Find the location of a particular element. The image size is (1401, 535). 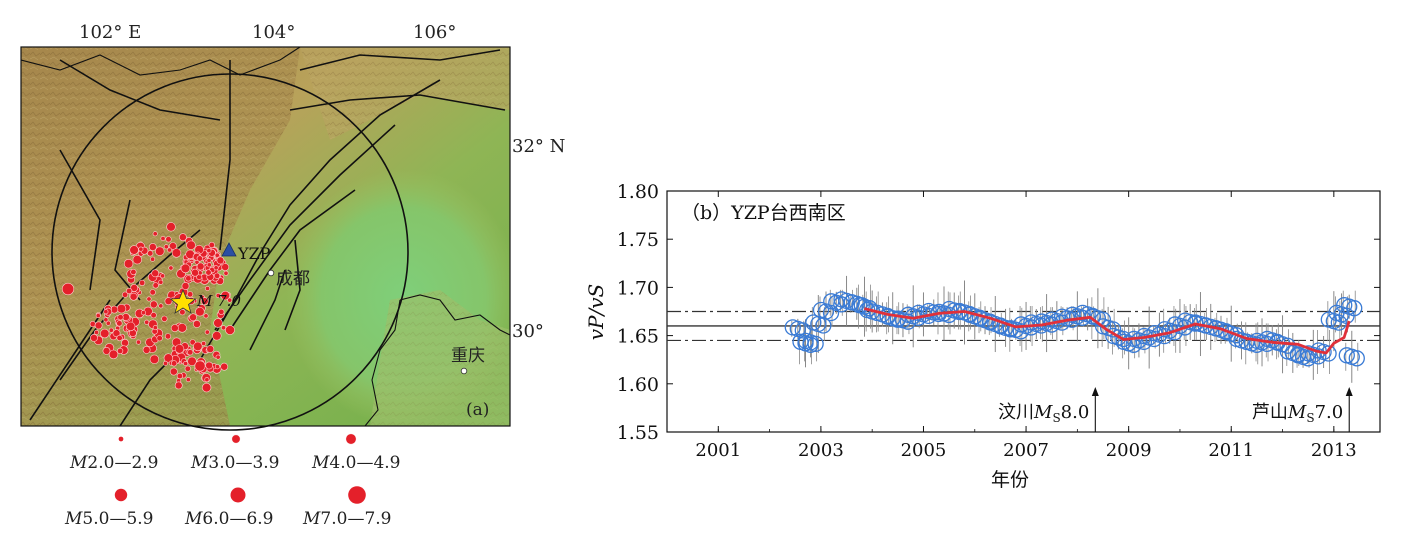

y-tick-label: 1.55 is located at coordinates (638, 433).